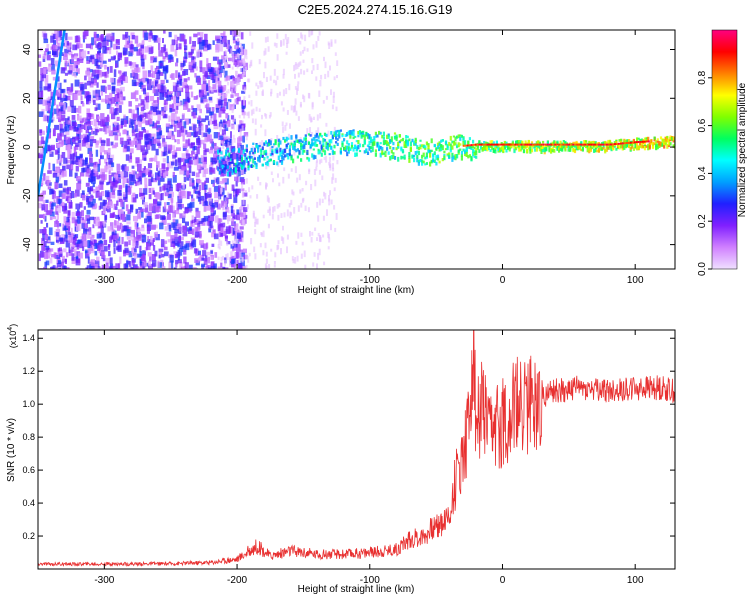 The width and height of the screenshot is (750, 600). What do you see at coordinates (370, 280) in the screenshot?
I see `x-tick-label: -100` at bounding box center [370, 280].